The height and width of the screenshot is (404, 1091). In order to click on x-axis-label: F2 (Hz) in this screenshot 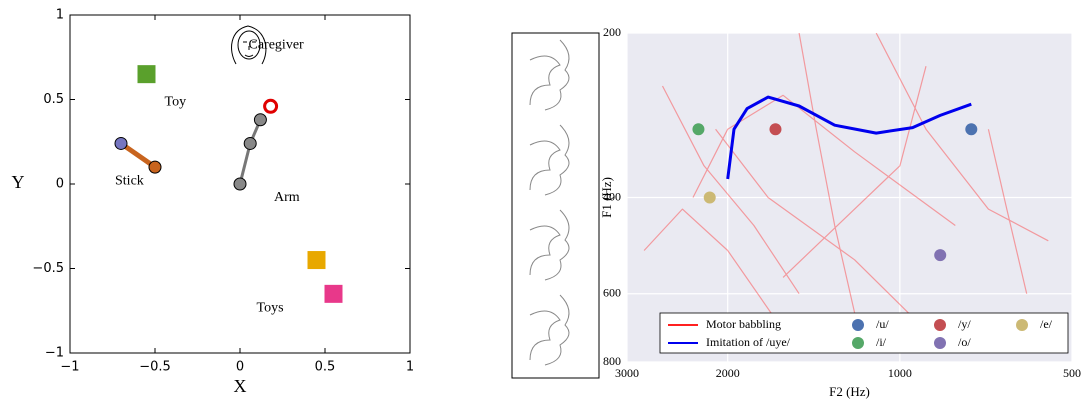, I will do `click(849, 391)`.